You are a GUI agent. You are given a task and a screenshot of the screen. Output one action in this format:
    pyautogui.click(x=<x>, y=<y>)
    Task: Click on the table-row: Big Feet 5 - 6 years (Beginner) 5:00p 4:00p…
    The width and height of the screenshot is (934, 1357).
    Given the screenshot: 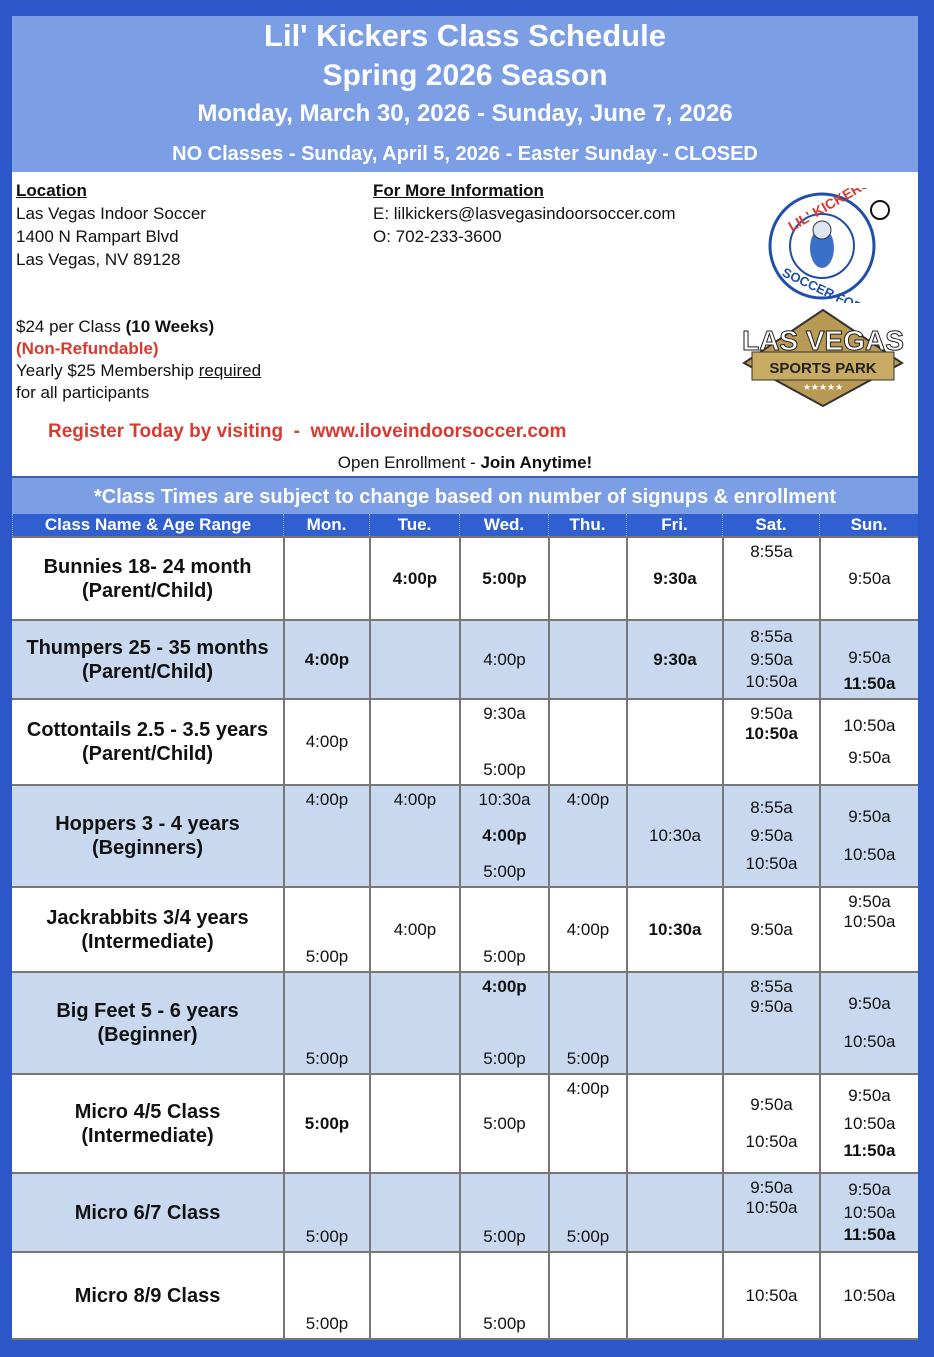 What is the action you would take?
    pyautogui.click(x=465, y=1024)
    